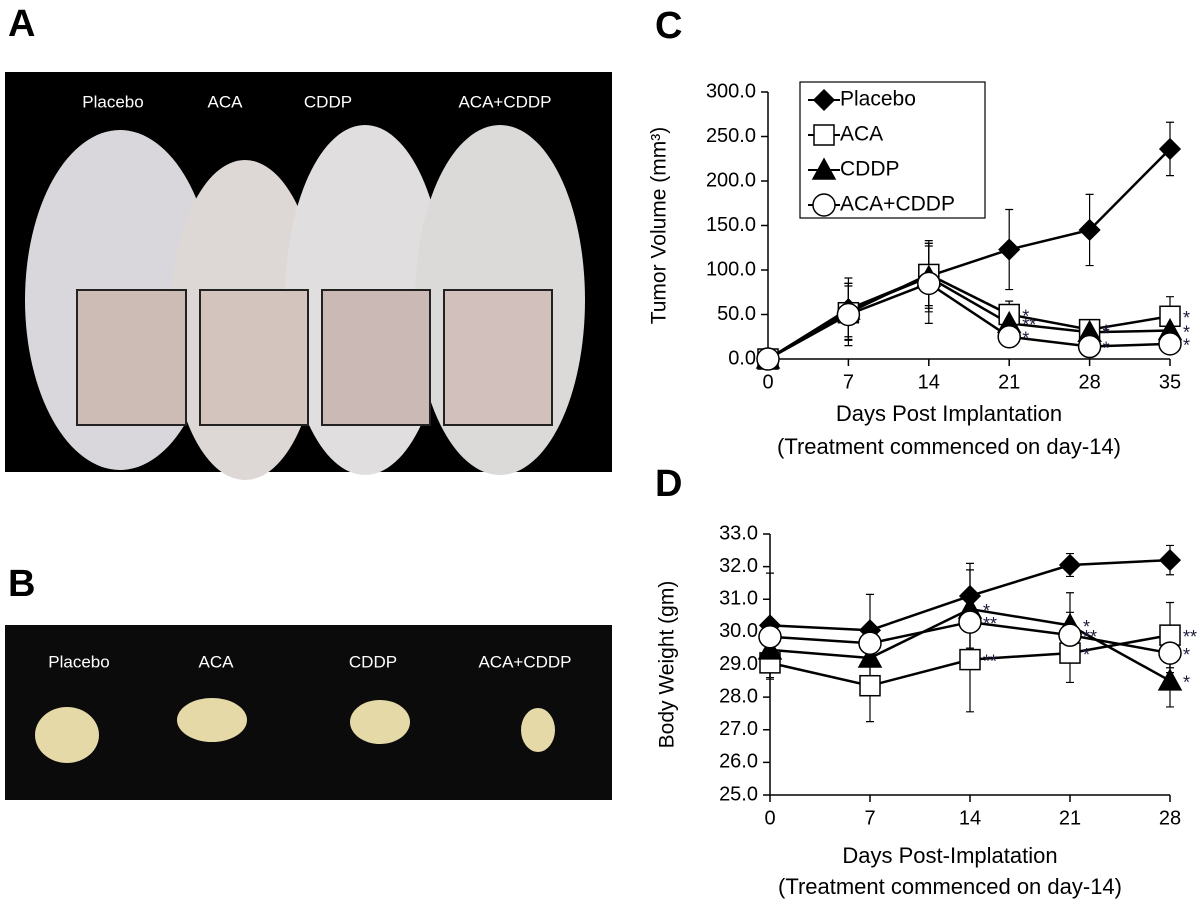  I want to click on legend-label: ACA+CDDP, so click(897, 204).